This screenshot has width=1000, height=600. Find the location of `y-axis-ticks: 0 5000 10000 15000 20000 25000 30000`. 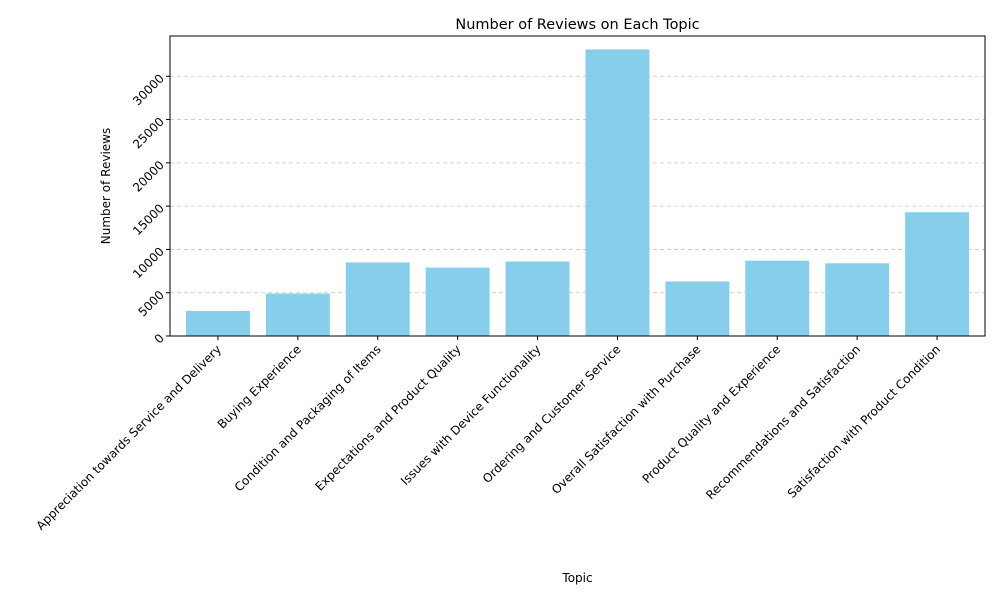

y-axis-ticks: 0 5000 10000 15000 20000 25000 30000 is located at coordinates (150, 208).